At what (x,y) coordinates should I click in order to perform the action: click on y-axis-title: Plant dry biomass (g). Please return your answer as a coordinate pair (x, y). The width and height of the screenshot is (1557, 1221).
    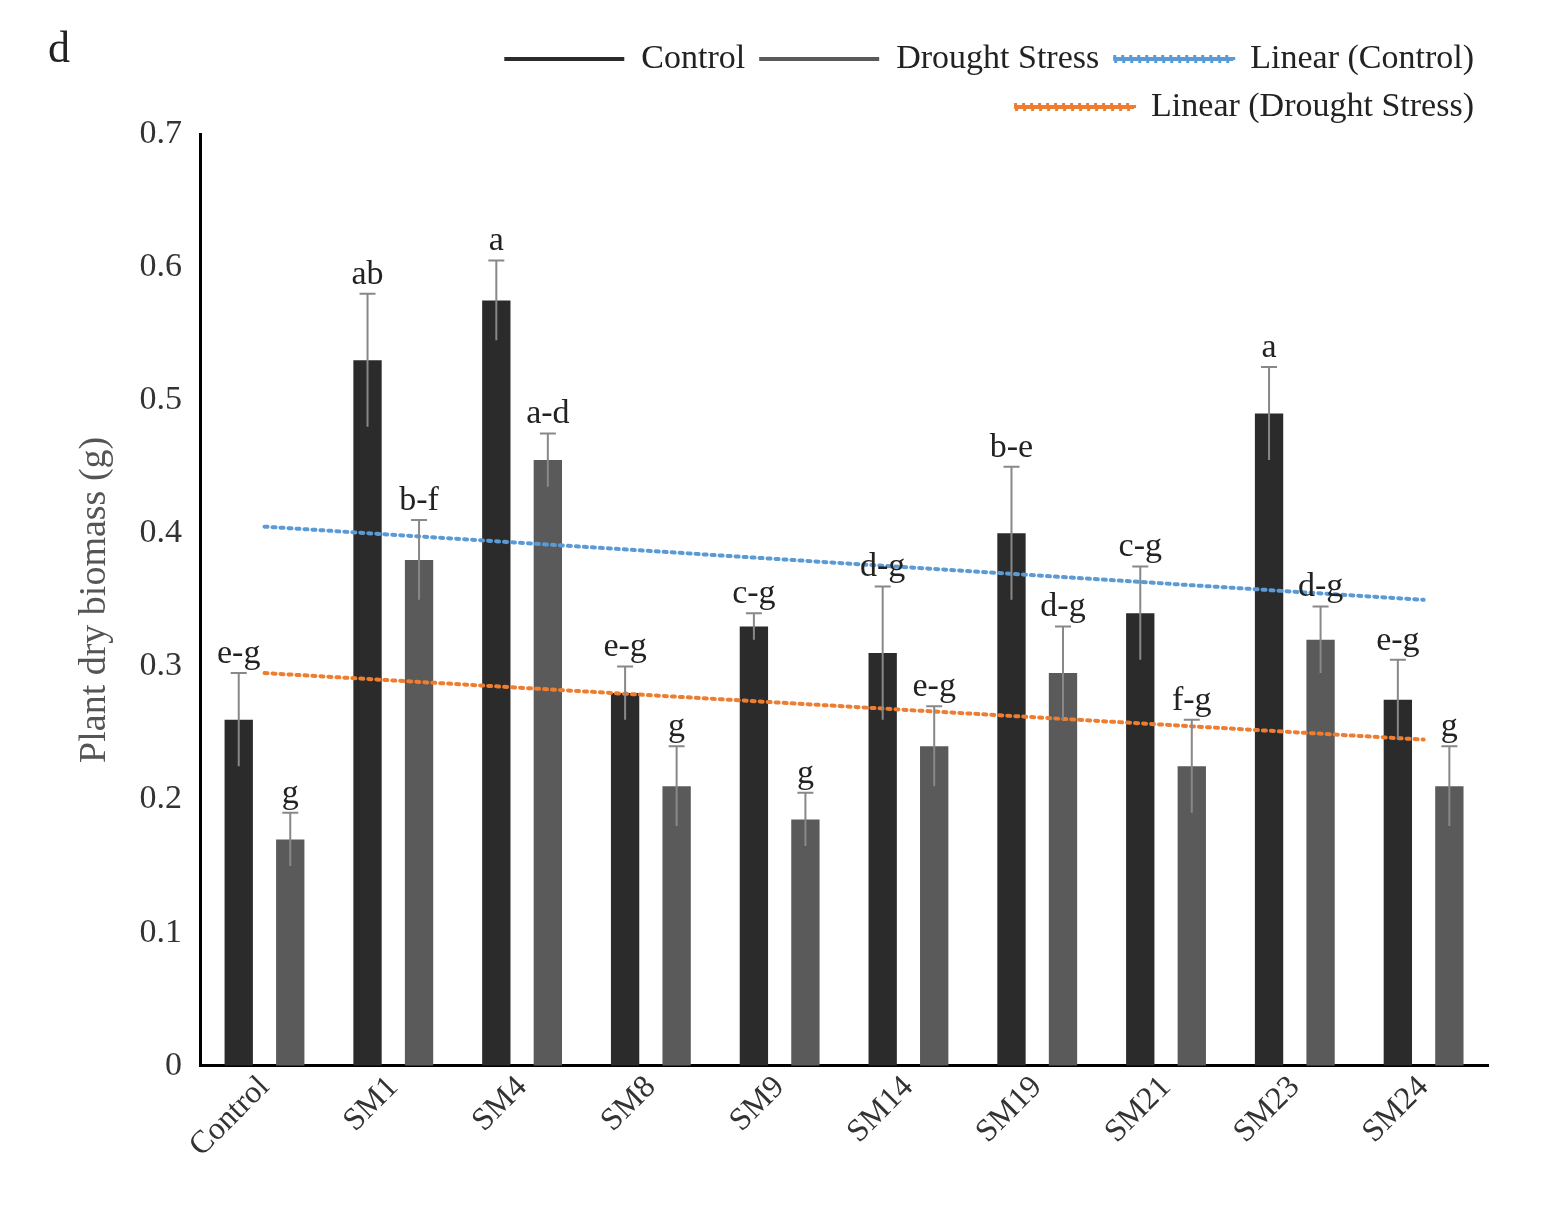
    Looking at the image, I should click on (92, 599).